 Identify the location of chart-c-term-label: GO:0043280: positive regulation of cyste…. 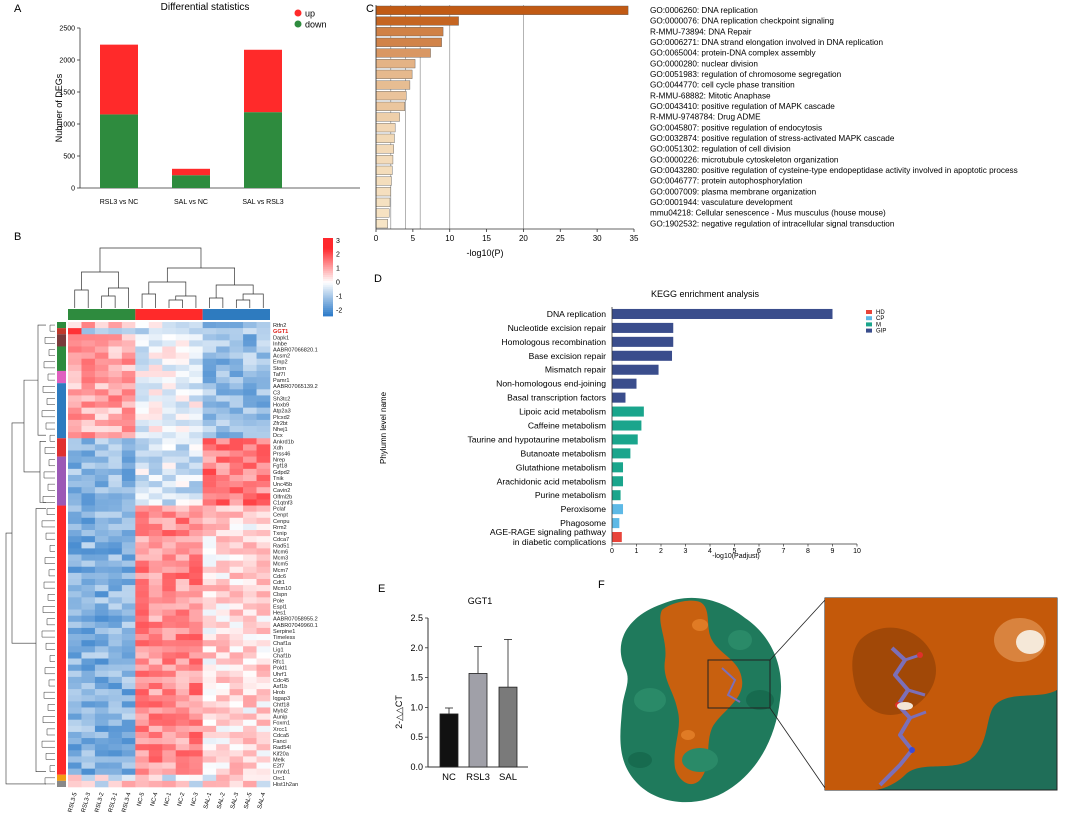
(834, 170).